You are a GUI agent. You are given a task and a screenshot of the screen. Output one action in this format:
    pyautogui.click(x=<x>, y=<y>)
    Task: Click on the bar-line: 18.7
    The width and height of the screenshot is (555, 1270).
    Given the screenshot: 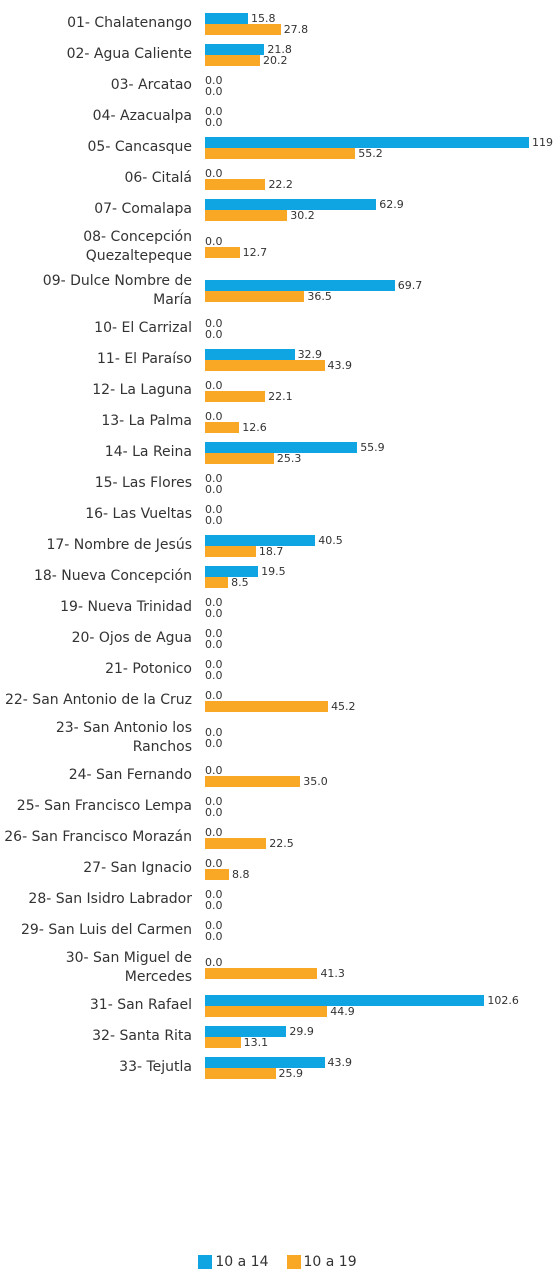 What is the action you would take?
    pyautogui.click(x=274, y=551)
    